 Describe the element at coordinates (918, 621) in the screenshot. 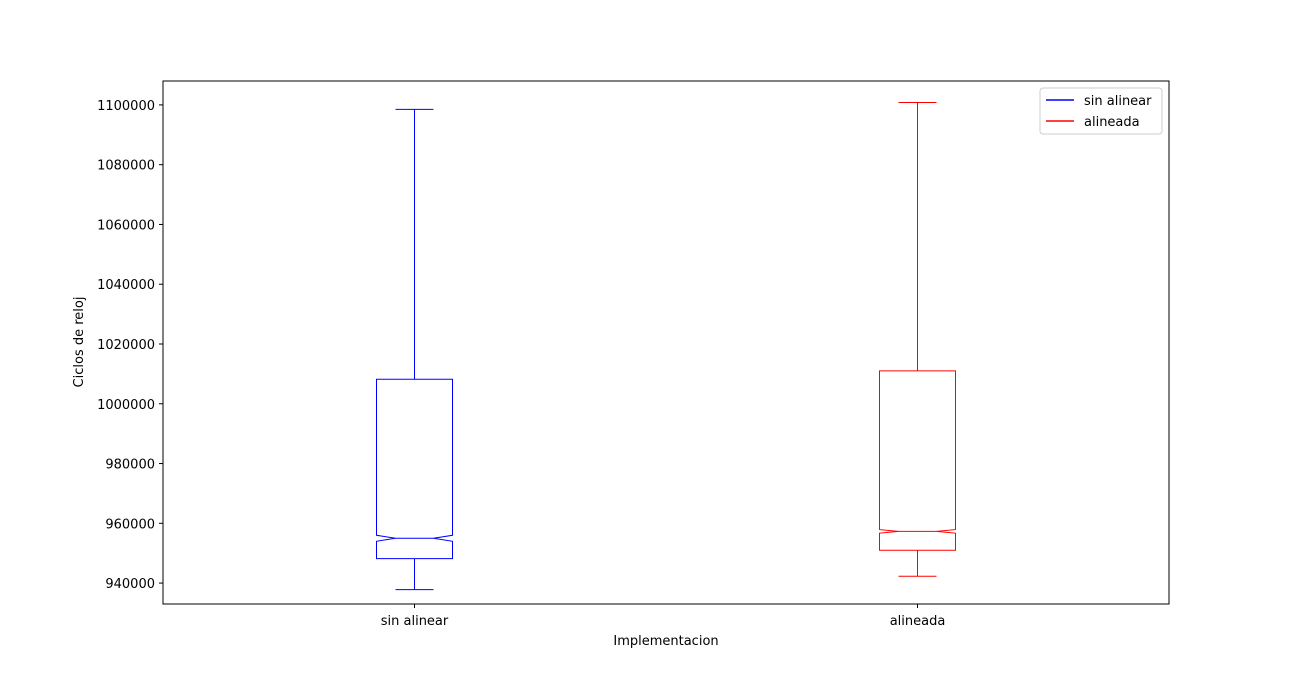

I see `x-tick-label: alineada` at that location.